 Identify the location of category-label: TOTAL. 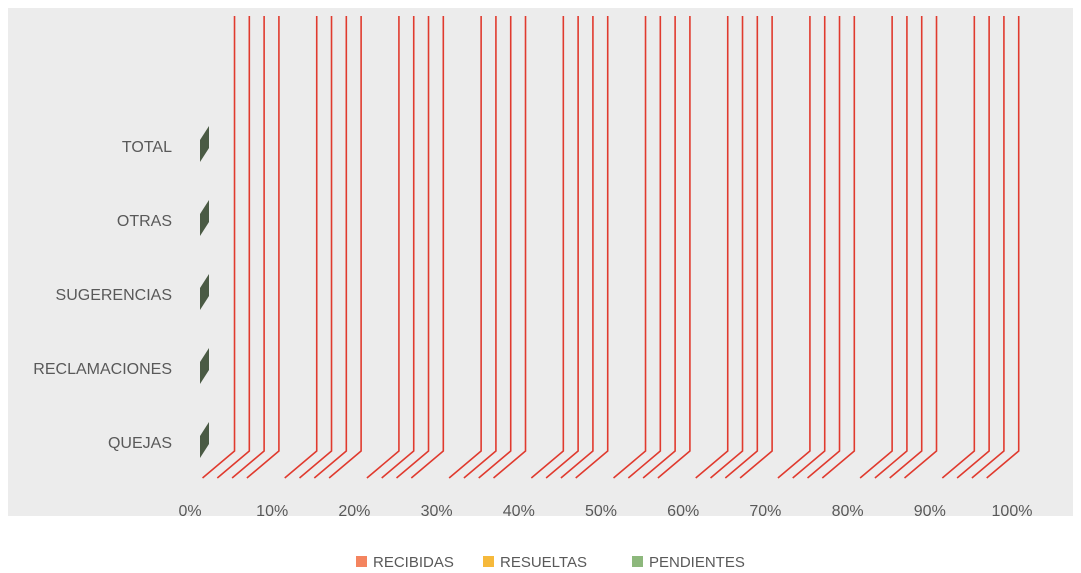
(147, 147).